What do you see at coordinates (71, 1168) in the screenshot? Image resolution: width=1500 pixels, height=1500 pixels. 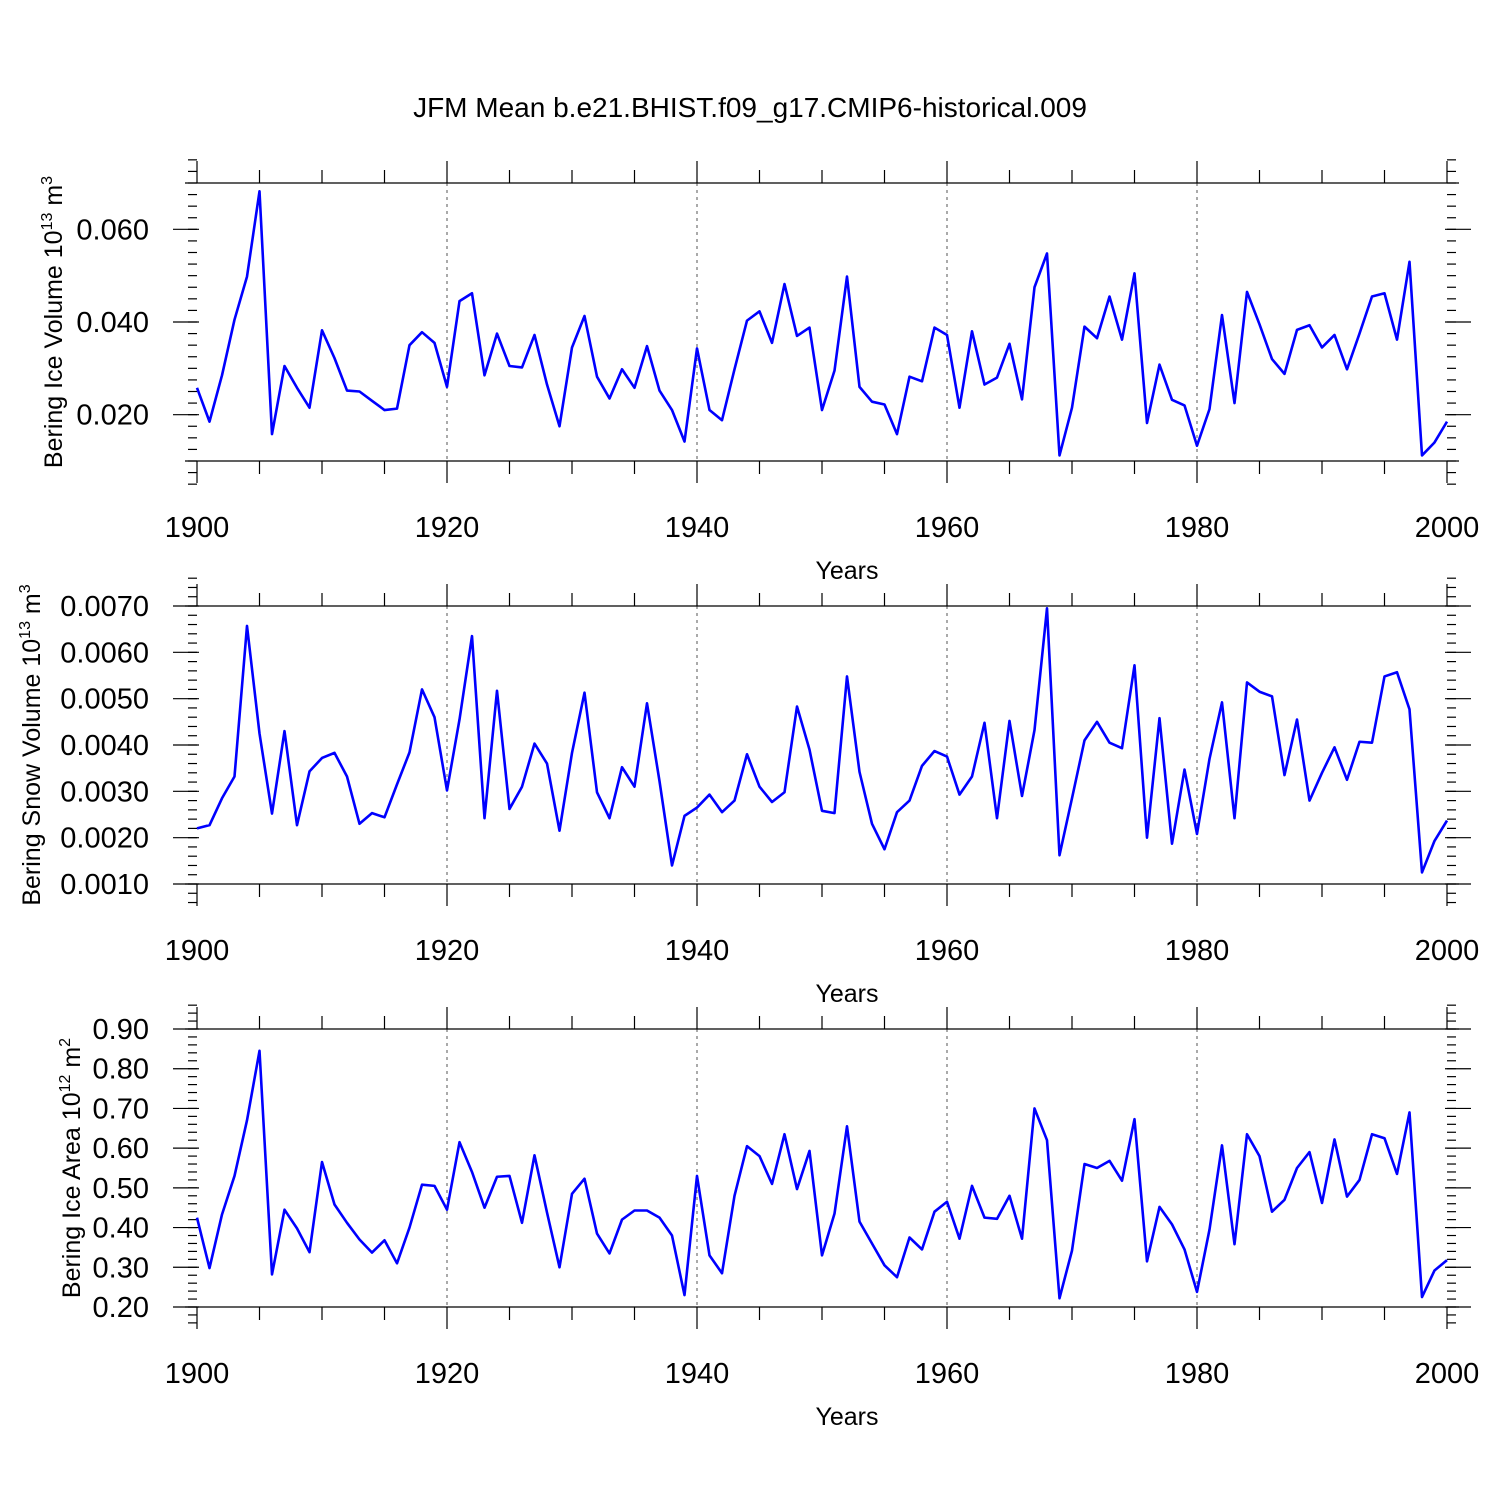 I see `y-axis-label: Bering Ice Area 1012 m2` at bounding box center [71, 1168].